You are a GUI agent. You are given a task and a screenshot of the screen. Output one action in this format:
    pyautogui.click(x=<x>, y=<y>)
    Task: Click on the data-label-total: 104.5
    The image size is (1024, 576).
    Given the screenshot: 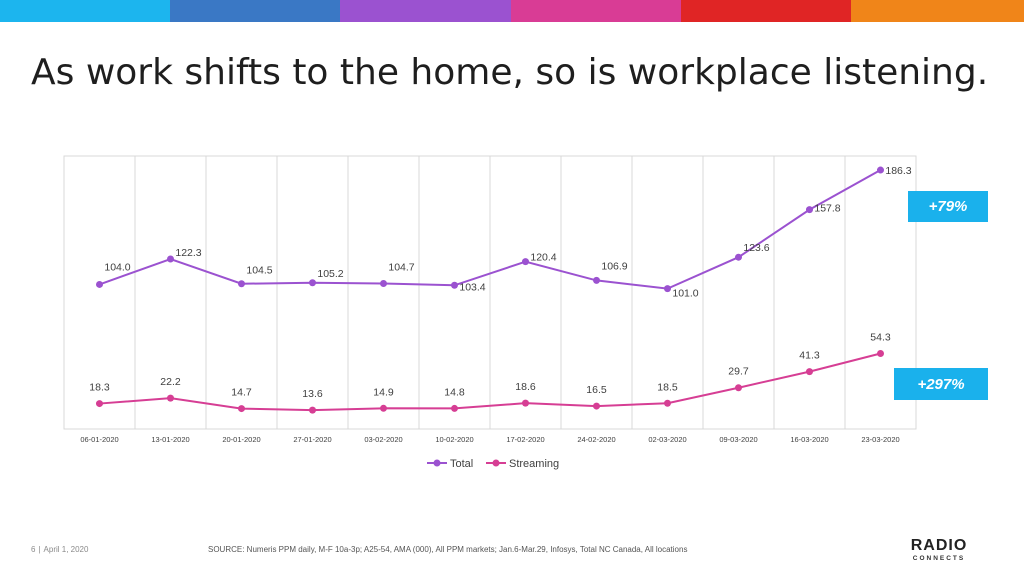 What is the action you would take?
    pyautogui.click(x=259, y=271)
    